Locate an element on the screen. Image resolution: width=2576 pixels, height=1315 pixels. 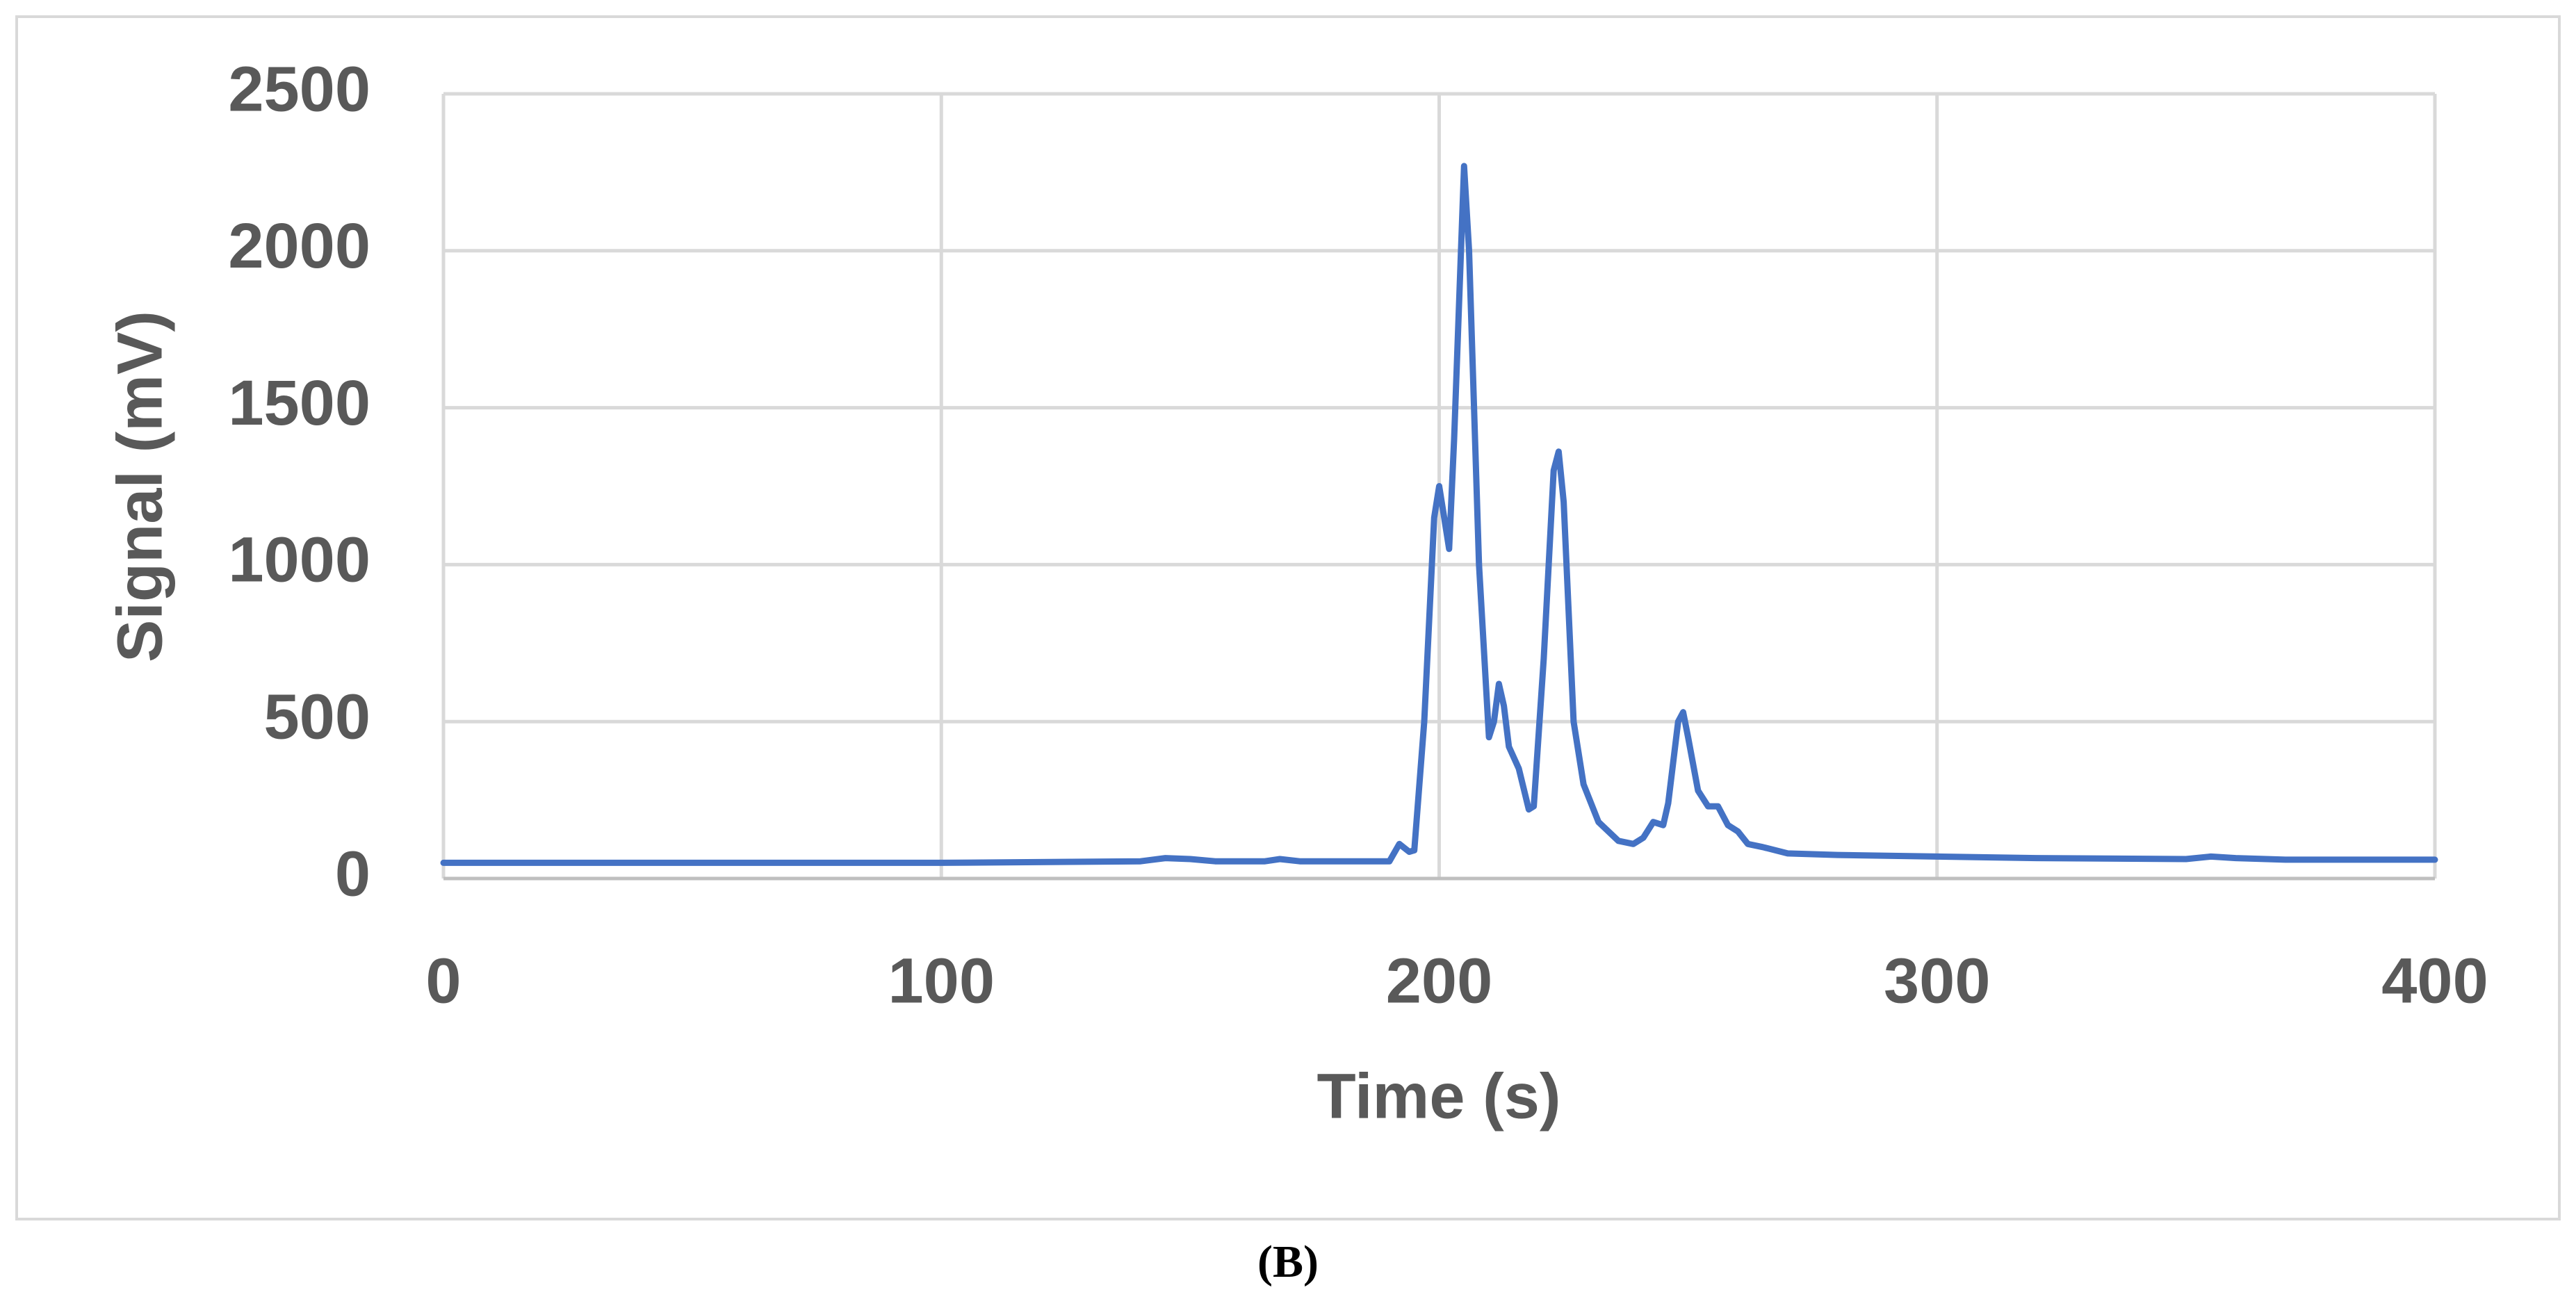
x-tick-label: 300 is located at coordinates (1937, 980).